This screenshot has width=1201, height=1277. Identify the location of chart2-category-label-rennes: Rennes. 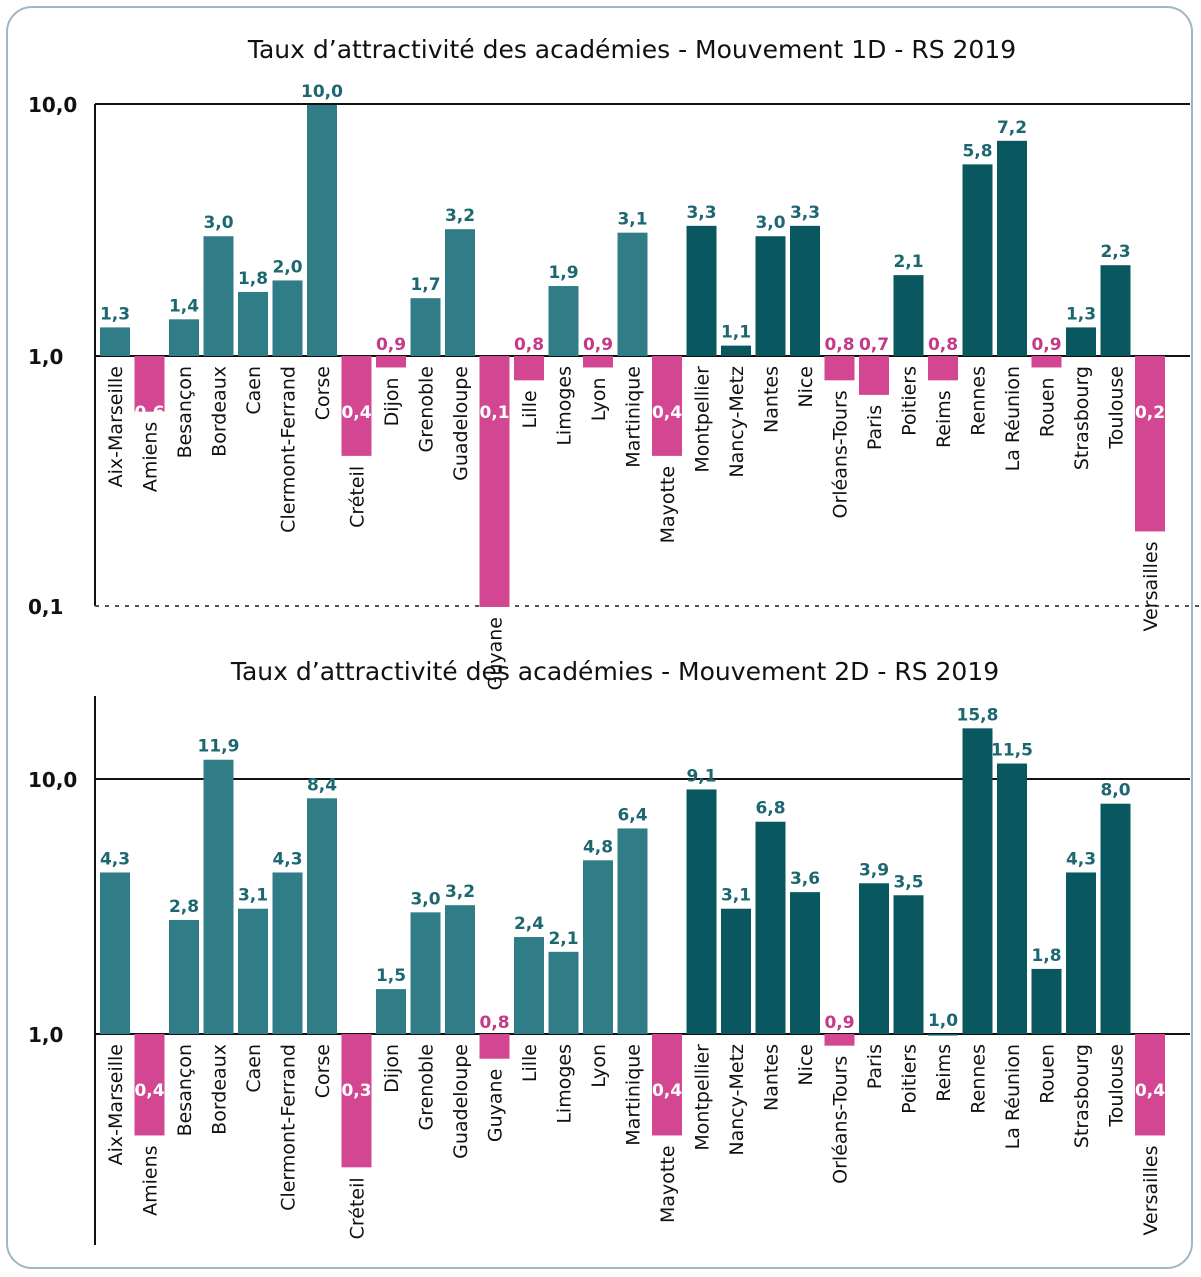
(979, 1079).